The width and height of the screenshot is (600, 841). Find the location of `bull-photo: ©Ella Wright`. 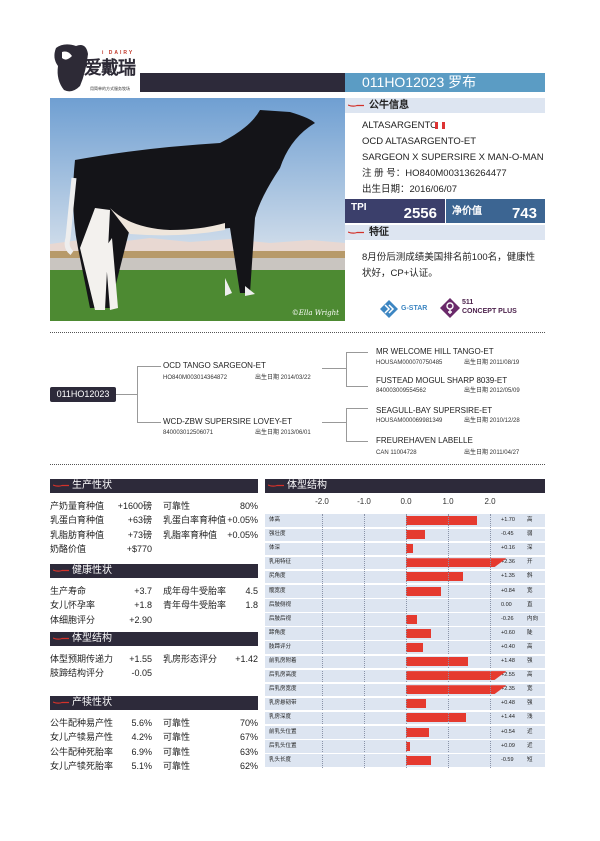

bull-photo: ©Ella Wright is located at coordinates (197, 209).